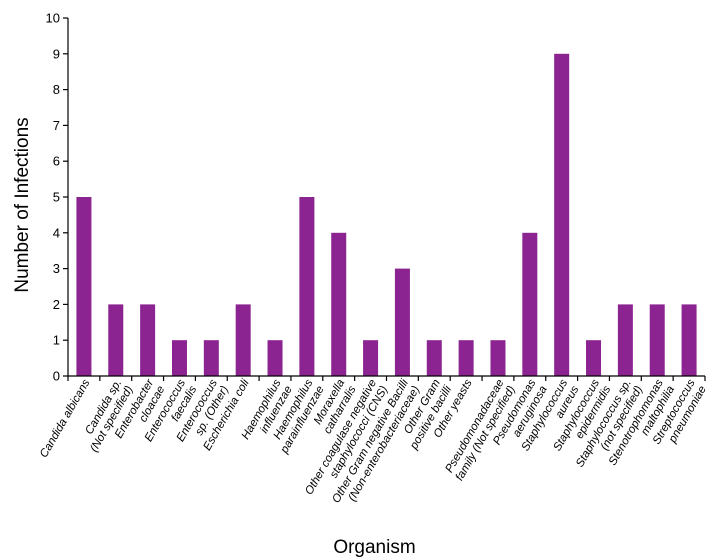 The image size is (707, 558). I want to click on y-tick-label: 0, so click(56, 376).